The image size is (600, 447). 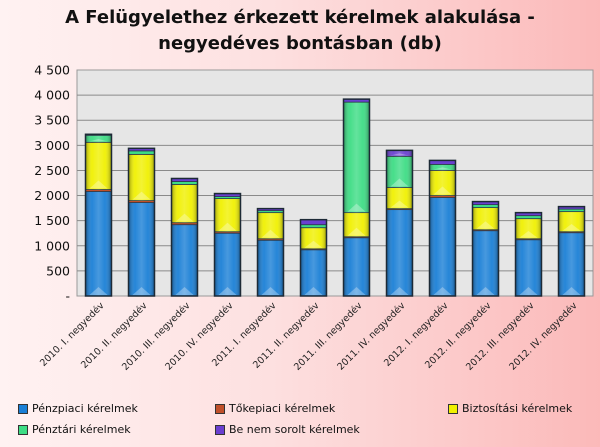 What do you see at coordinates (52, 145) in the screenshot?
I see `y-tick-label: 3 000` at bounding box center [52, 145].